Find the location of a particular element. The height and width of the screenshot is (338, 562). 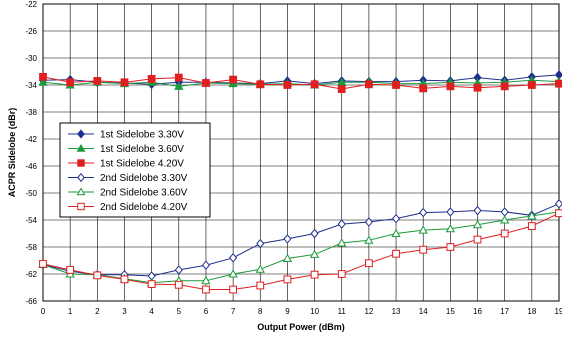

legend-label: 1st Sidelobe 3.60V is located at coordinates (142, 149).